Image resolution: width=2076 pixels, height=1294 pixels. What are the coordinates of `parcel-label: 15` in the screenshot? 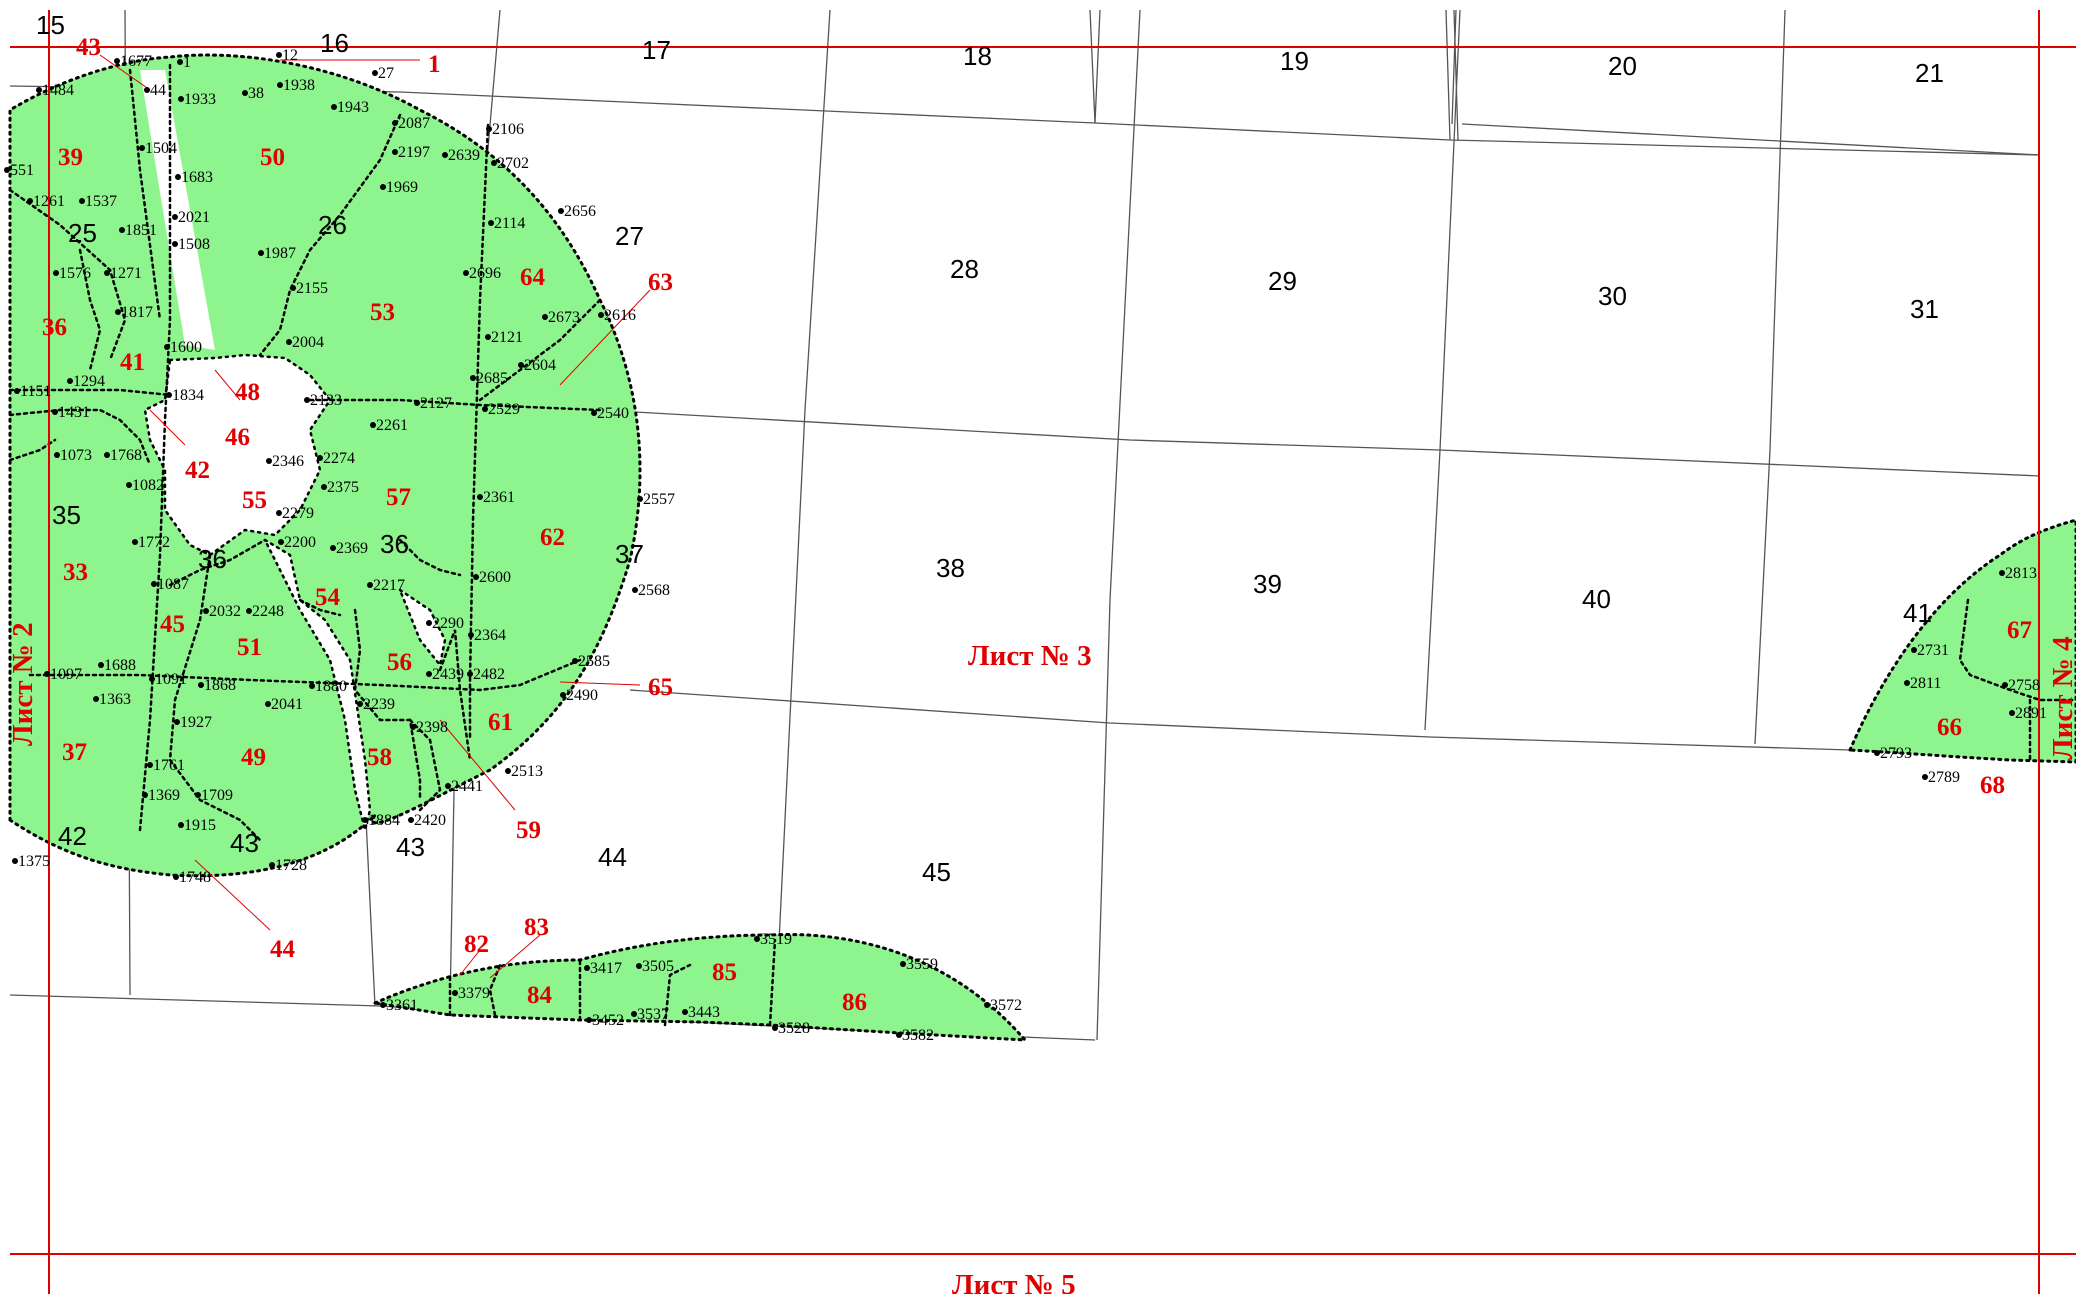 It's located at (50, 25).